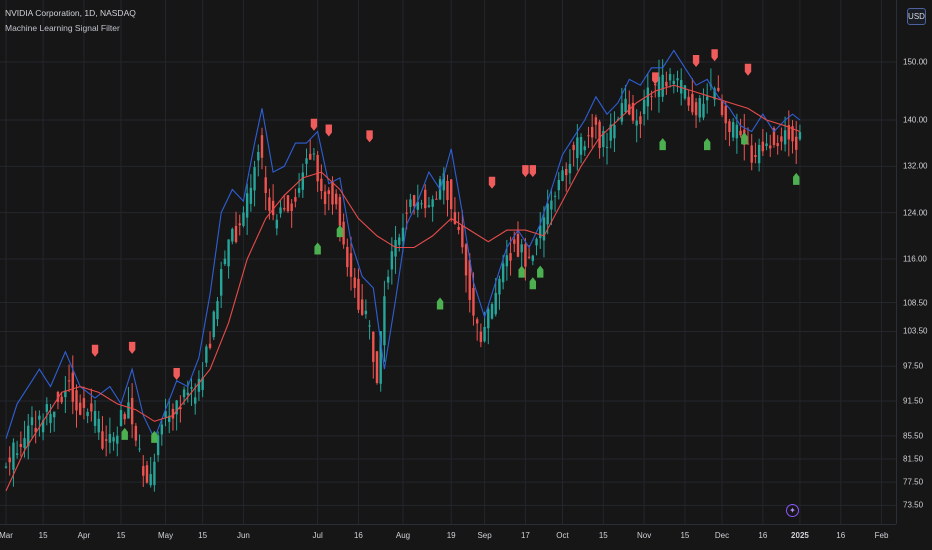 This screenshot has height=550, width=932. Describe the element at coordinates (913, 436) in the screenshot. I see `price-tick-label: 85.50` at that location.